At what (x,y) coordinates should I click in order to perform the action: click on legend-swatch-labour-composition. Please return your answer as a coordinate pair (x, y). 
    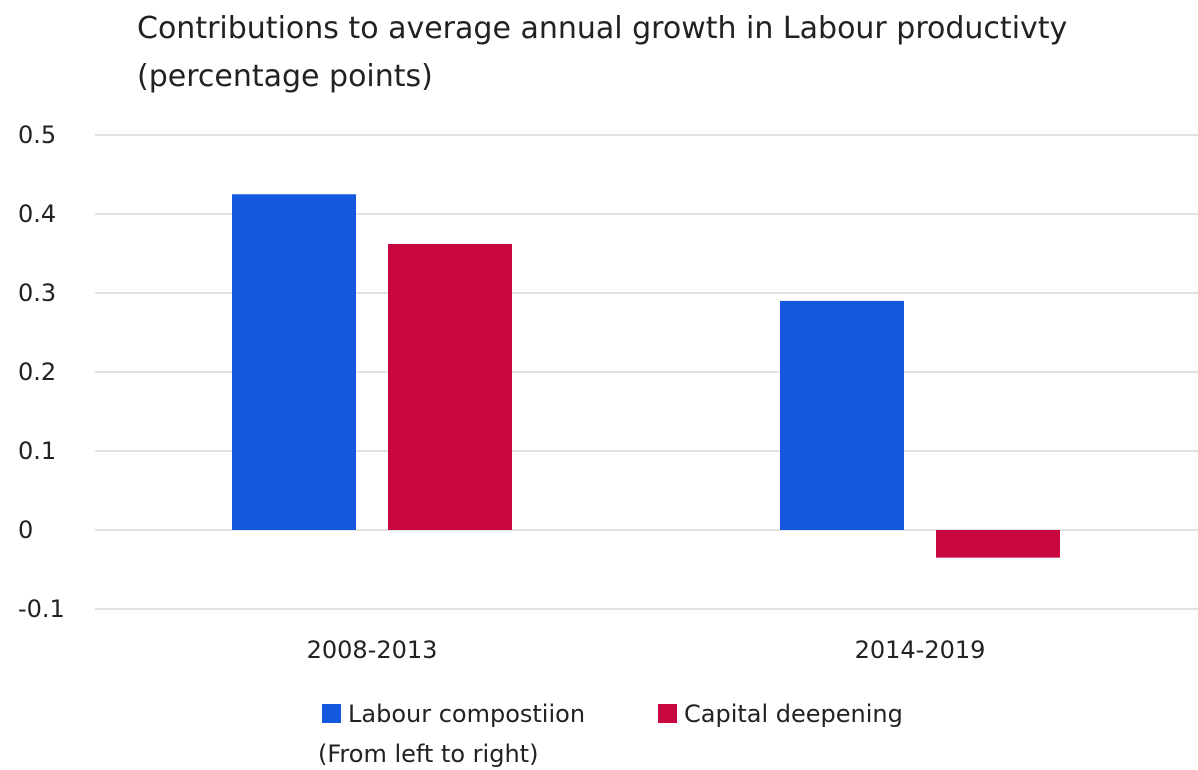
    Looking at the image, I should click on (331, 713).